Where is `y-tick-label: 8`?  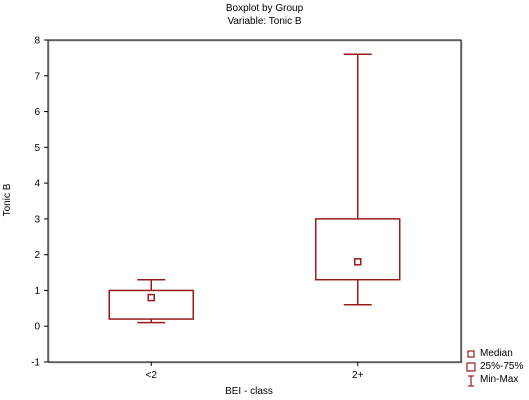
y-tick-label: 8 is located at coordinates (37, 41).